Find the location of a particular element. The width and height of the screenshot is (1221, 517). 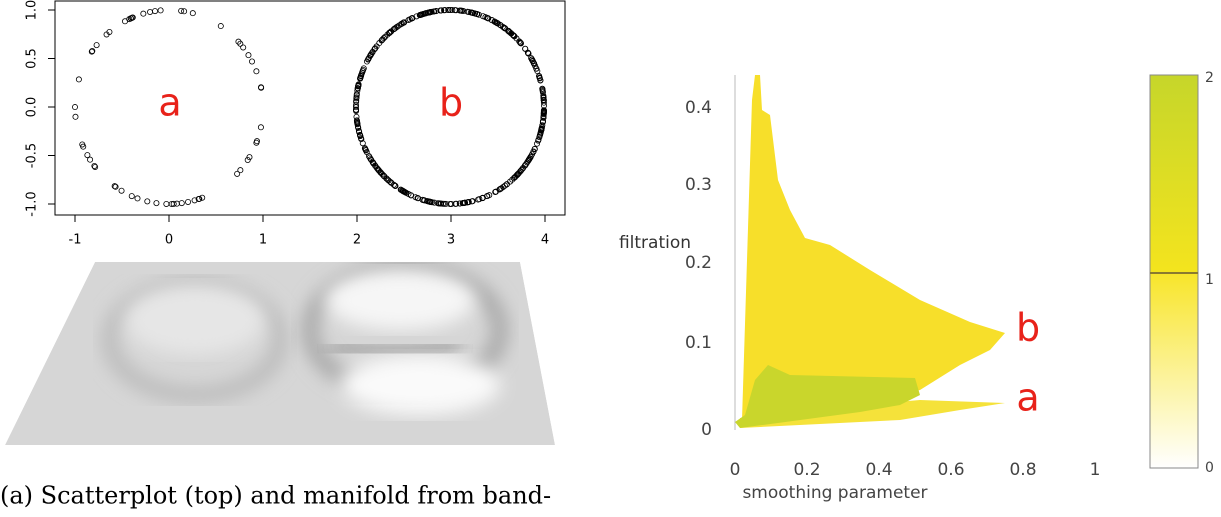

cluster-label: a is located at coordinates (169, 103).